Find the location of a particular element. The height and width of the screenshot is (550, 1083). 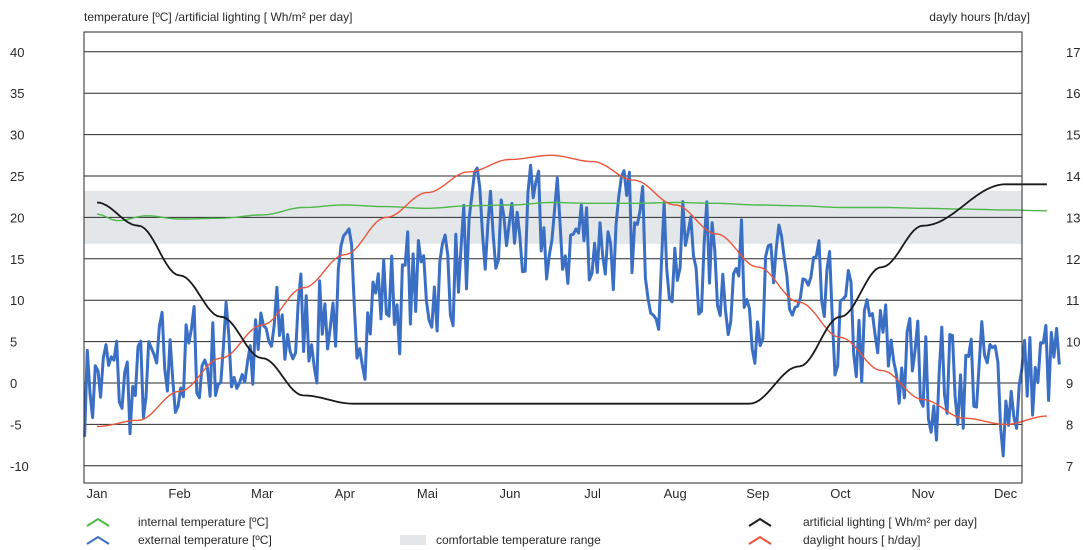

legend-lighting: artificial lighting [ Wh/m² per day] is located at coordinates (890, 522).